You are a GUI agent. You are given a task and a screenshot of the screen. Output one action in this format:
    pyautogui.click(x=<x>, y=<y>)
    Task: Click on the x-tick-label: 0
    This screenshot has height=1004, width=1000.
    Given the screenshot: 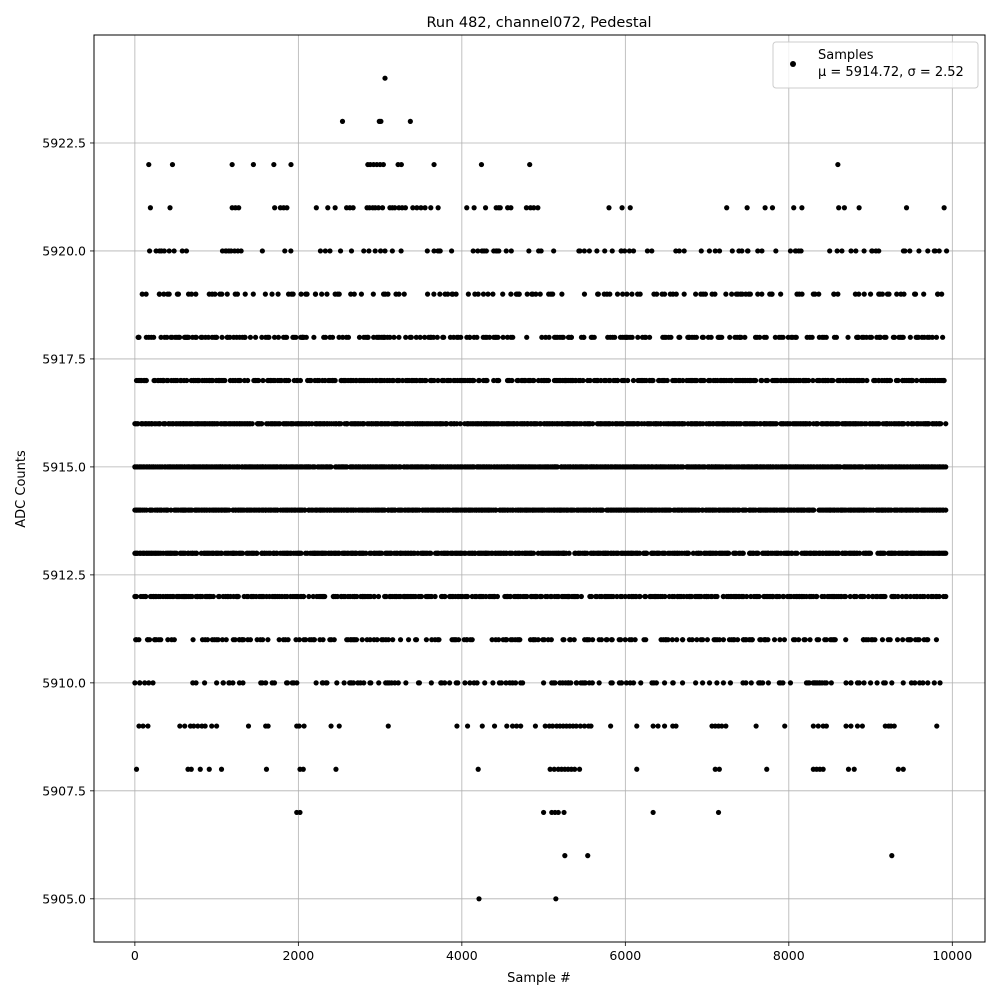 What is the action you would take?
    pyautogui.click(x=135, y=955)
    